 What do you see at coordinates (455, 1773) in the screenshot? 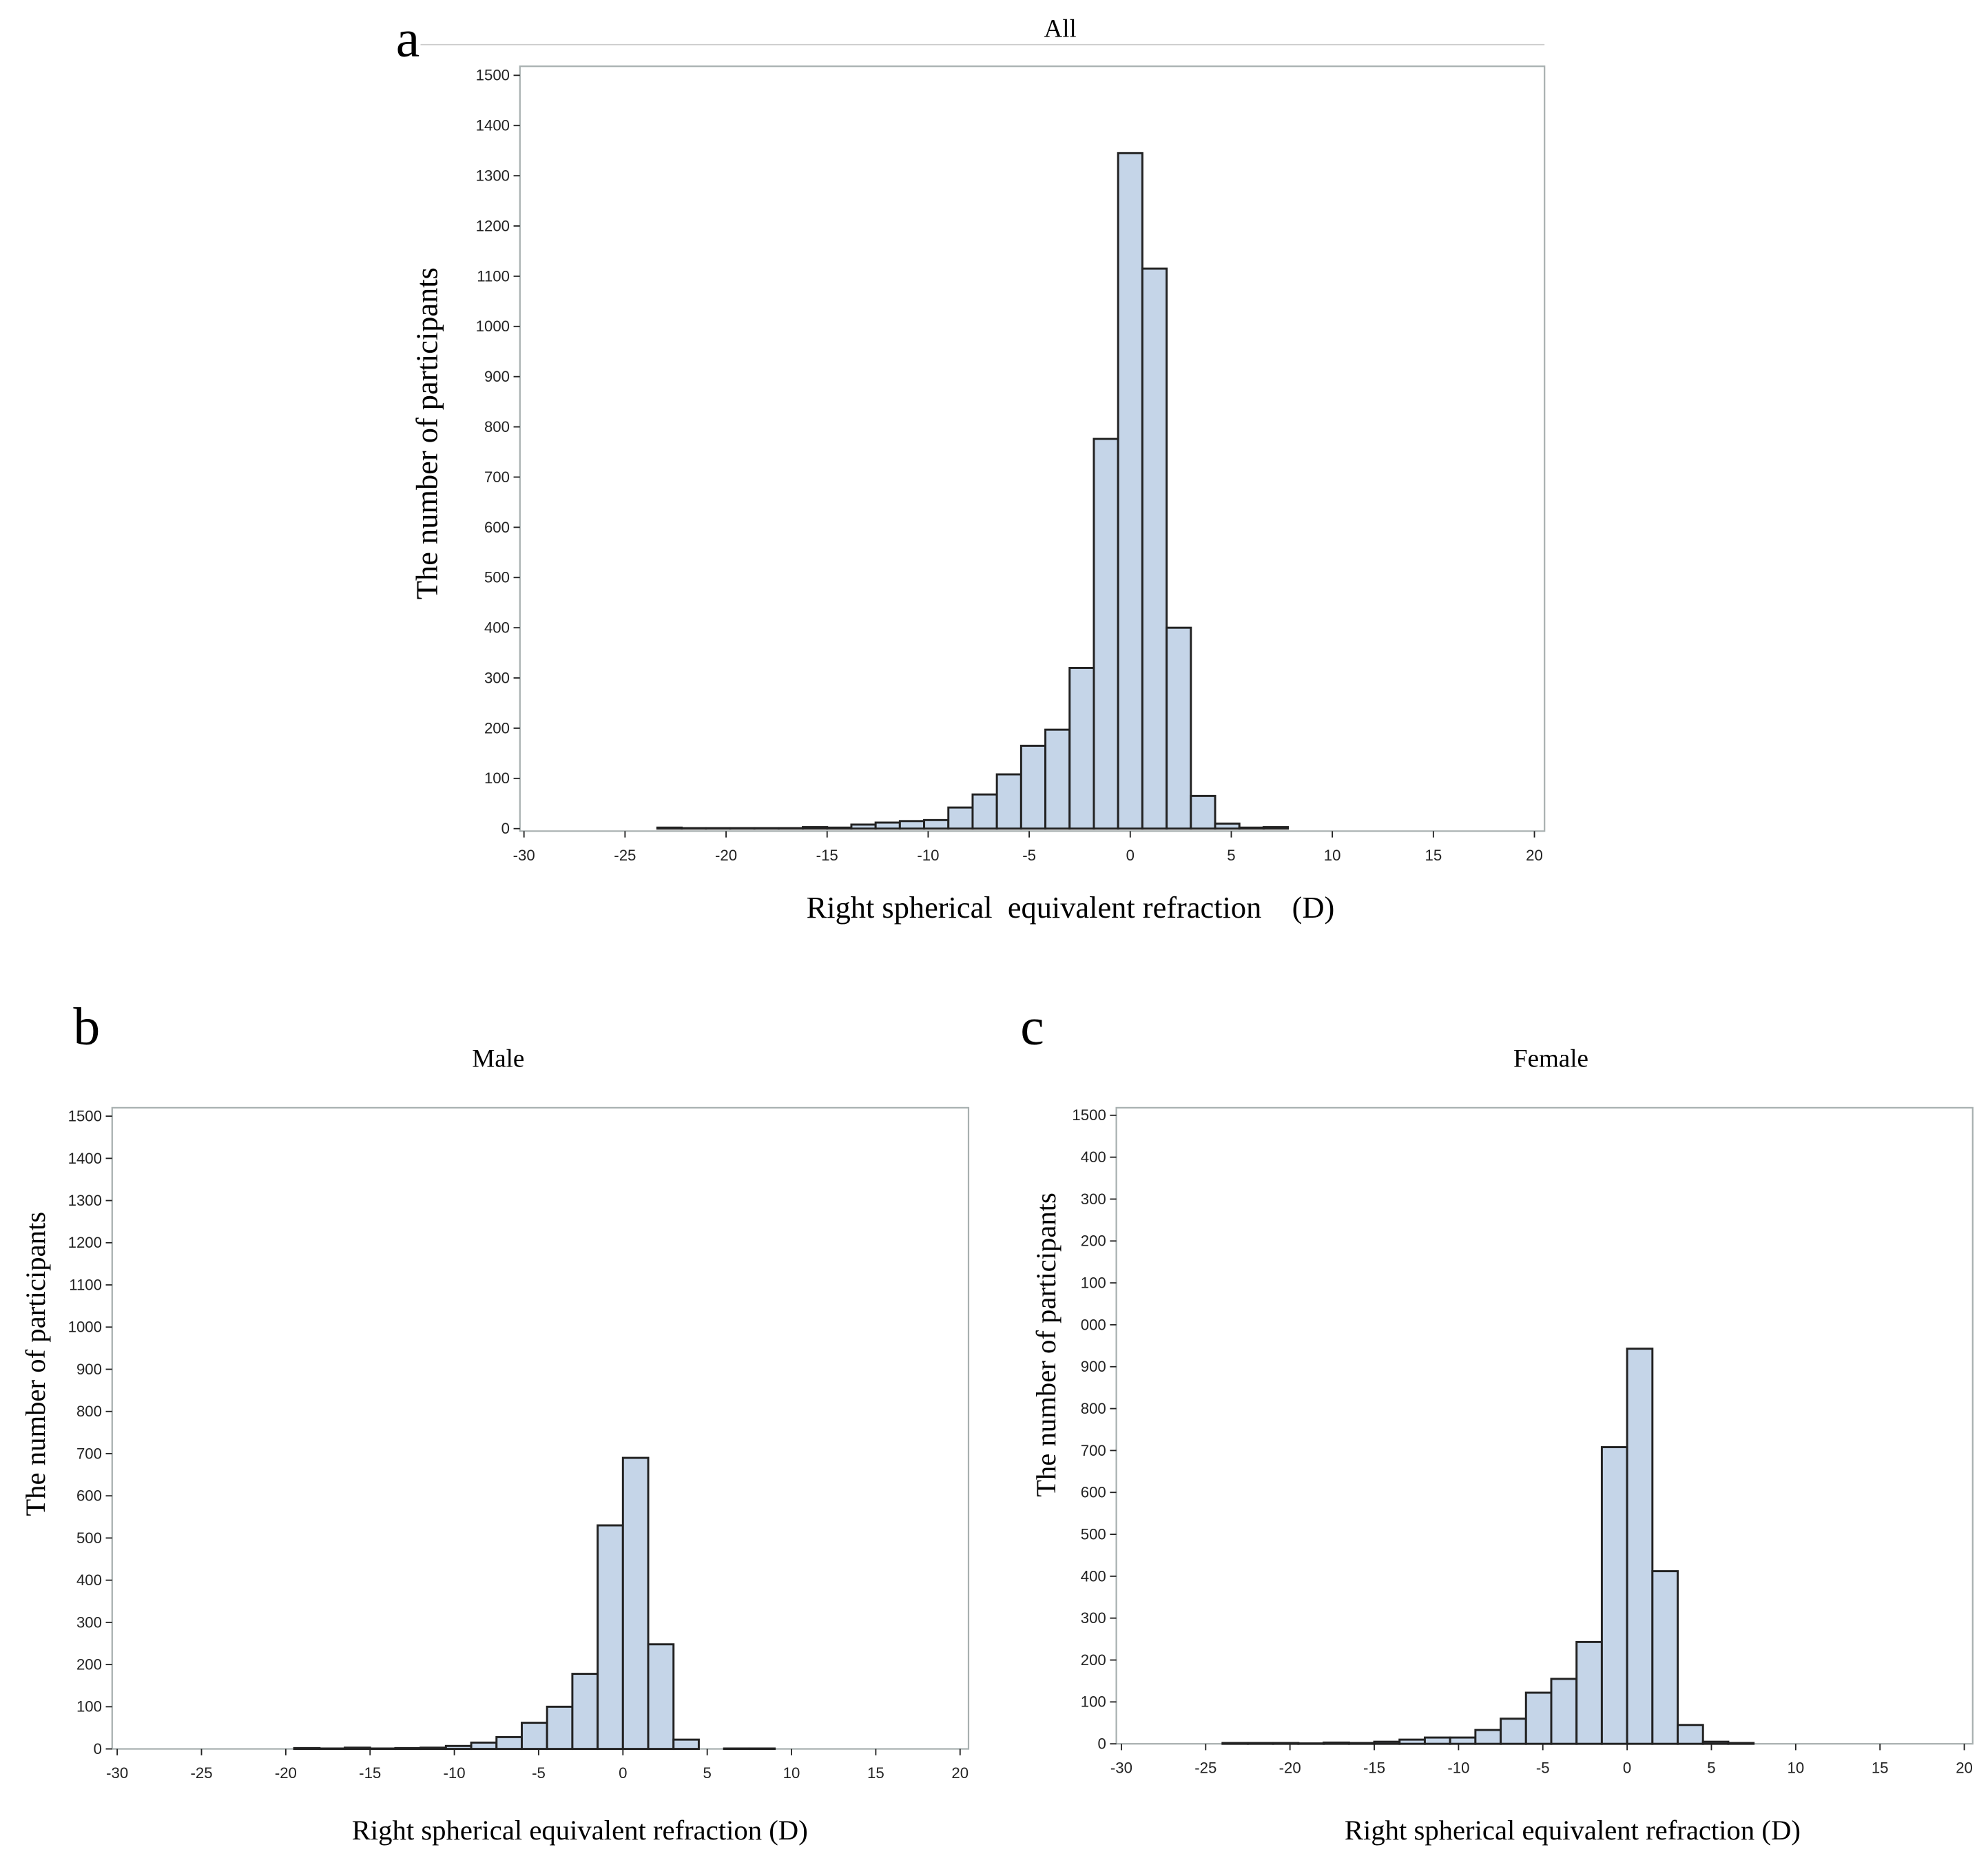
I see `x-tick-label: -10` at bounding box center [455, 1773].